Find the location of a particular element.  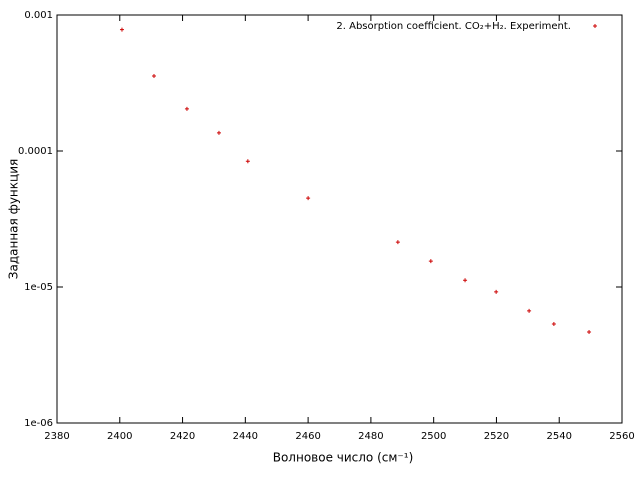

y-tick-label: 0.0001 is located at coordinates (35, 151).